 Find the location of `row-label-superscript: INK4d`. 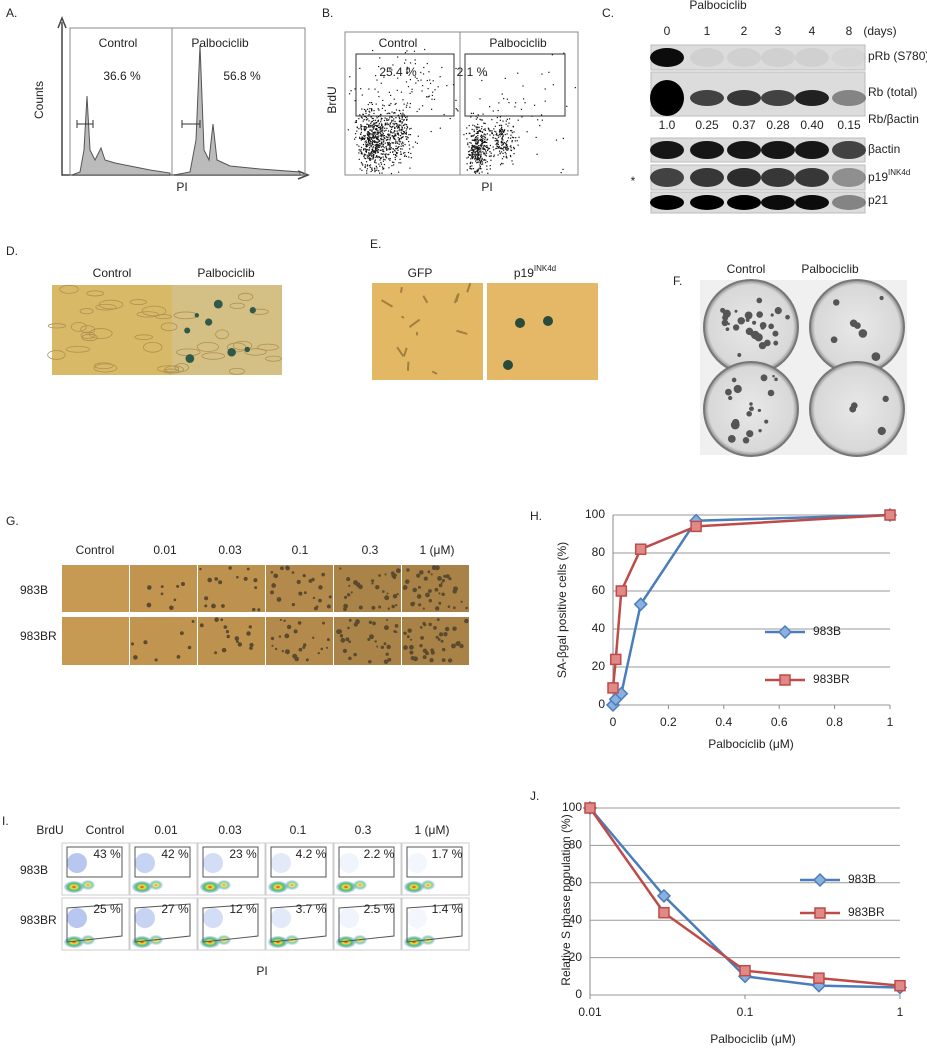

row-label-superscript: INK4d is located at coordinates (899, 172).